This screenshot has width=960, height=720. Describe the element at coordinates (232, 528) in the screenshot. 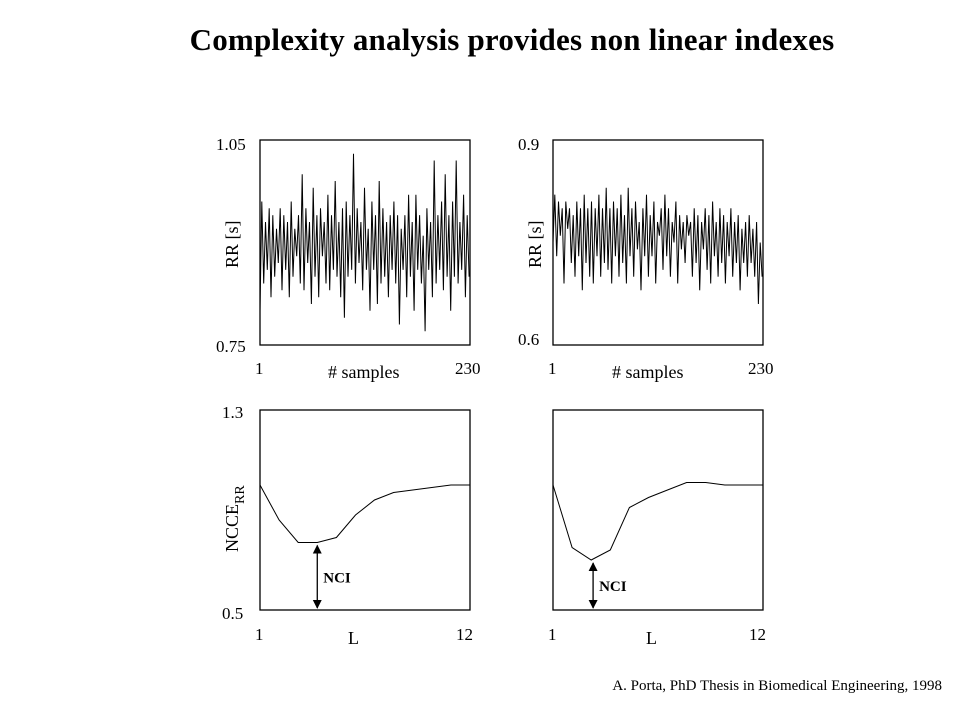

I see `y-axis-label-main: NCCE` at that location.